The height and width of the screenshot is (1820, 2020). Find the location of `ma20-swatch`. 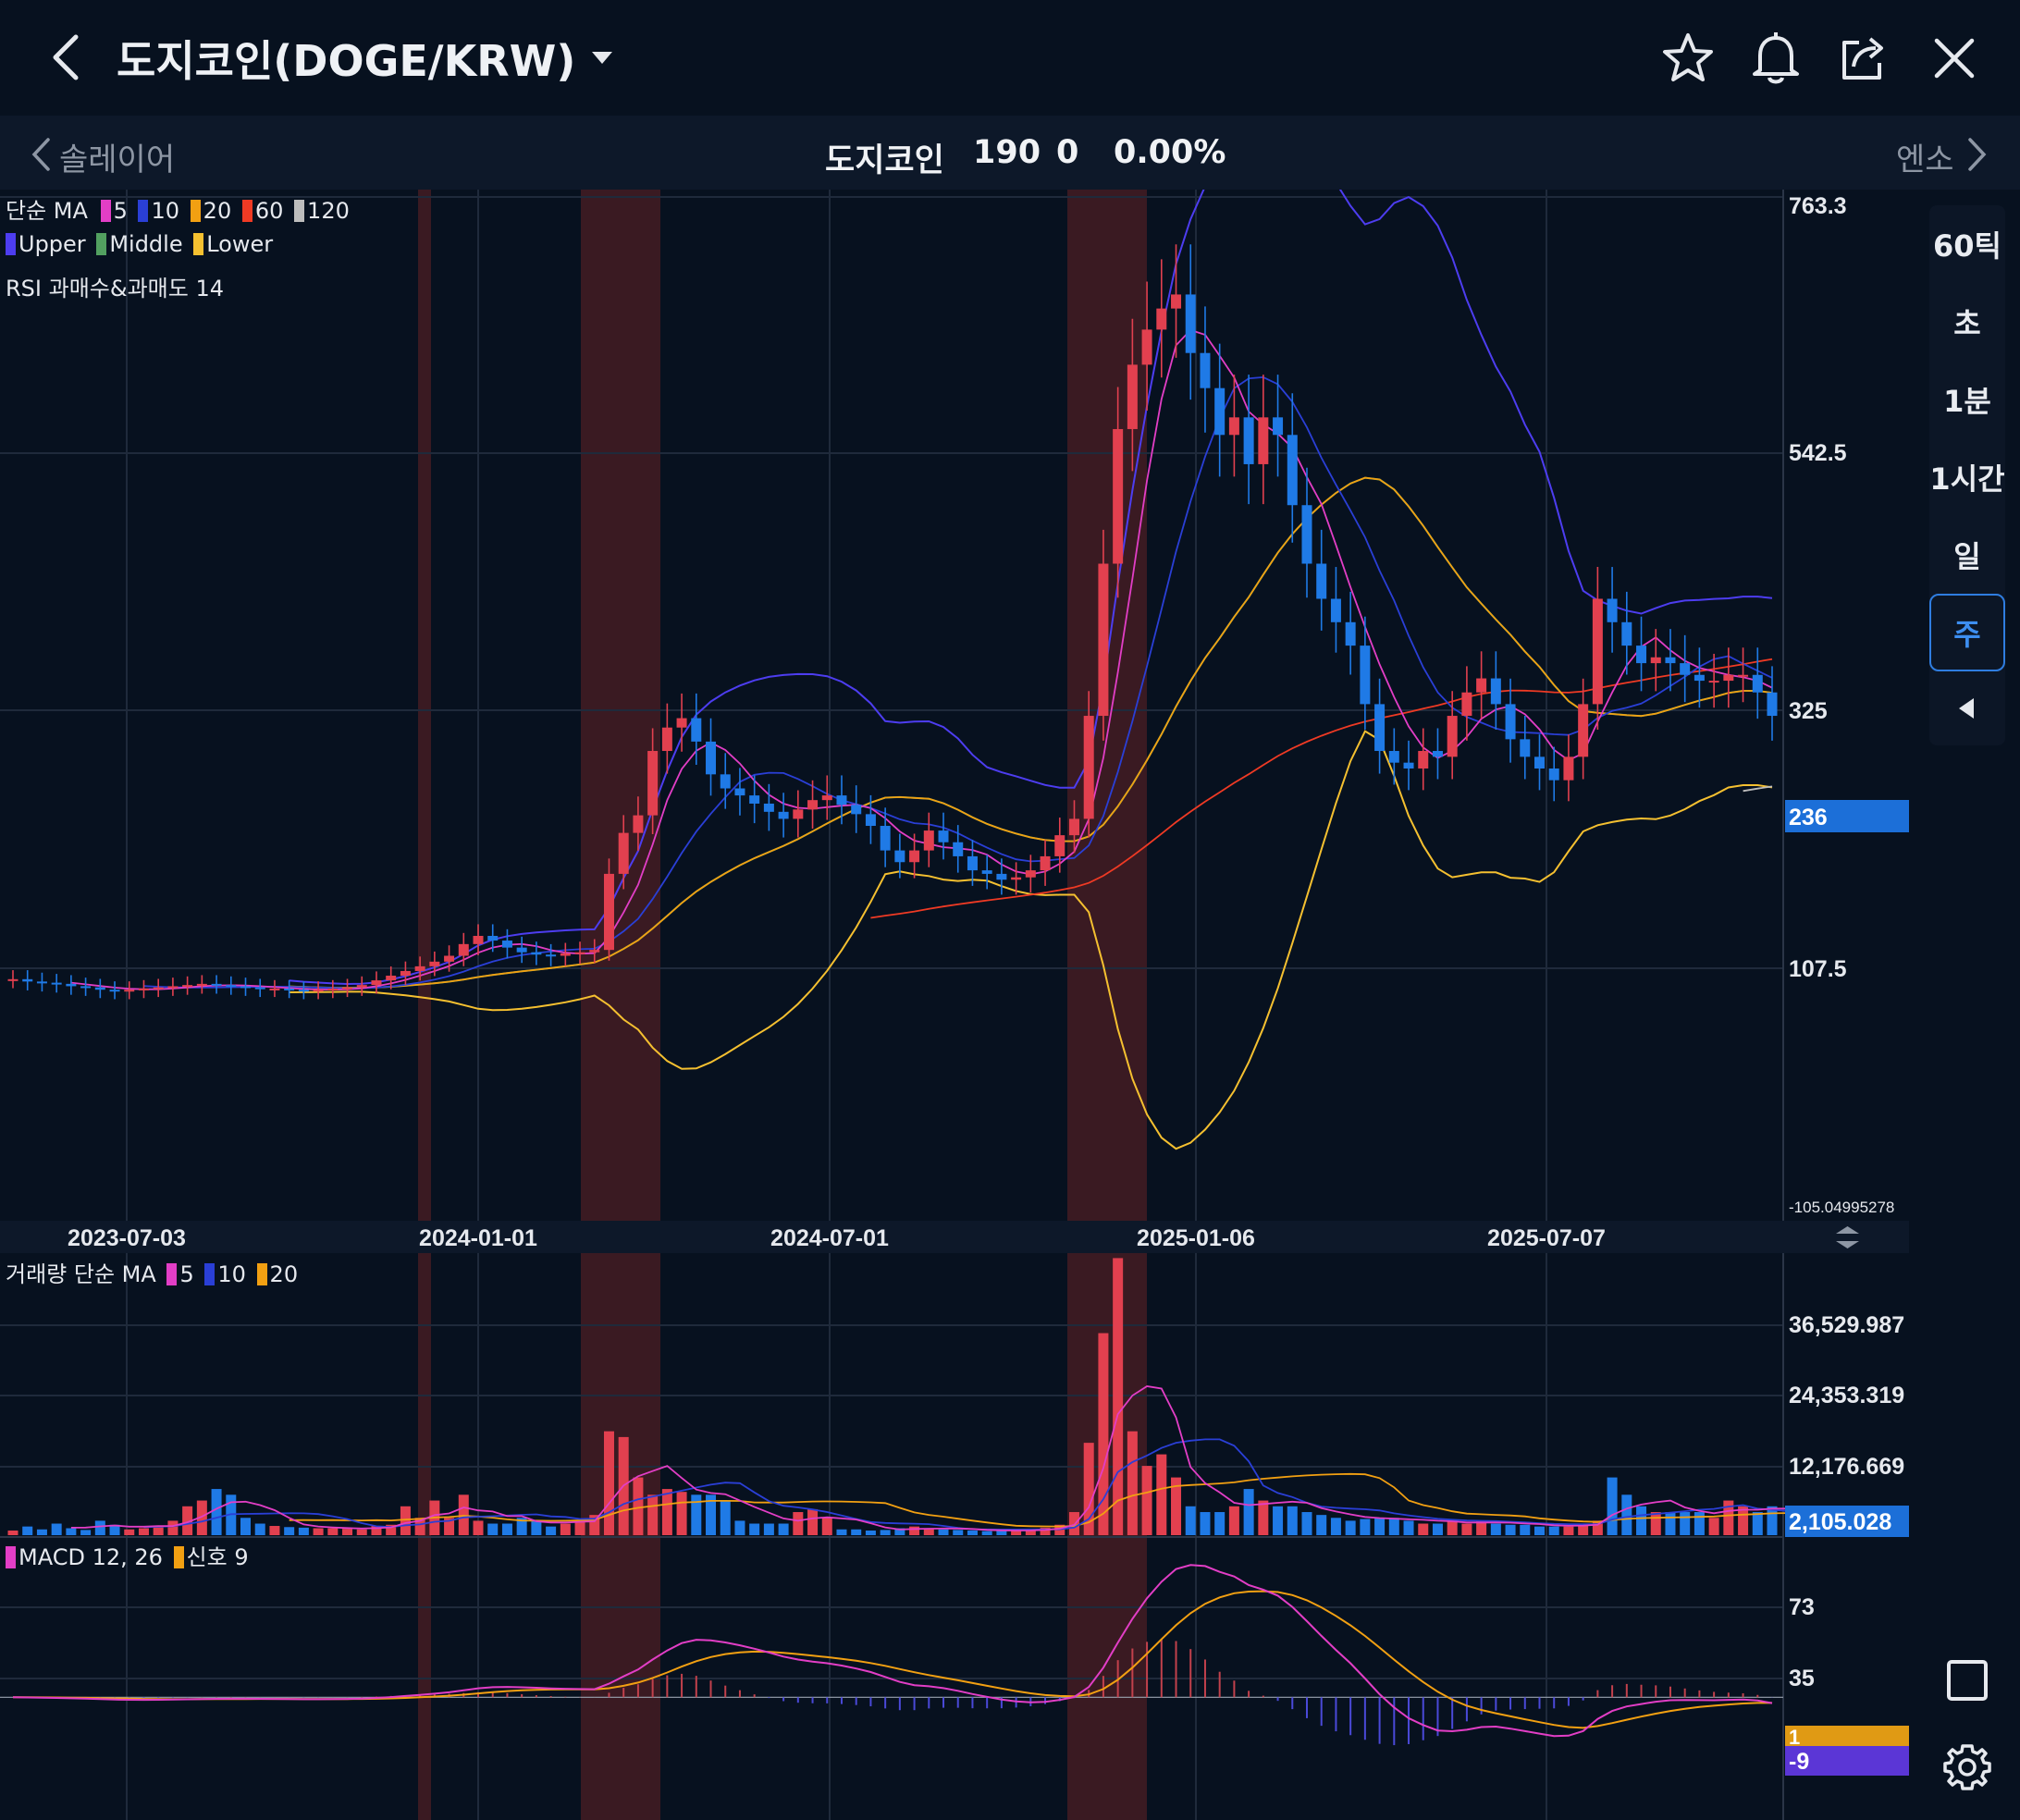

ma20-swatch is located at coordinates (195, 211).